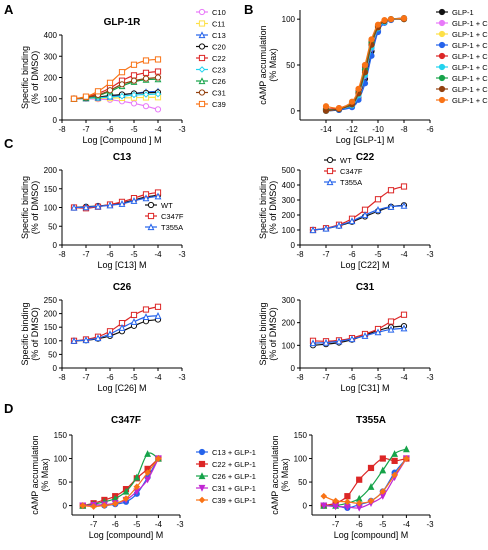 The width and height of the screenshot is (488, 550). I want to click on y-axis-label: cAMP accumulation(% Max), so click(40, 474).